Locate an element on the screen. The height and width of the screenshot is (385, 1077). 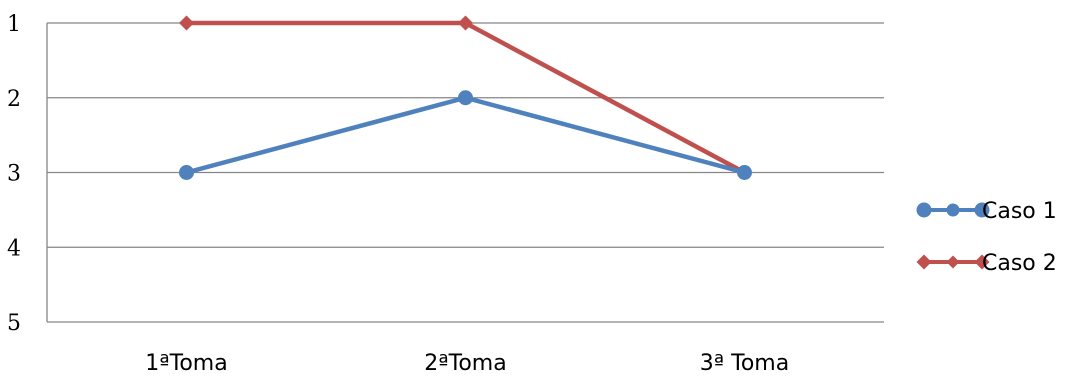
y-tick-label: 1 is located at coordinates (14, 24).